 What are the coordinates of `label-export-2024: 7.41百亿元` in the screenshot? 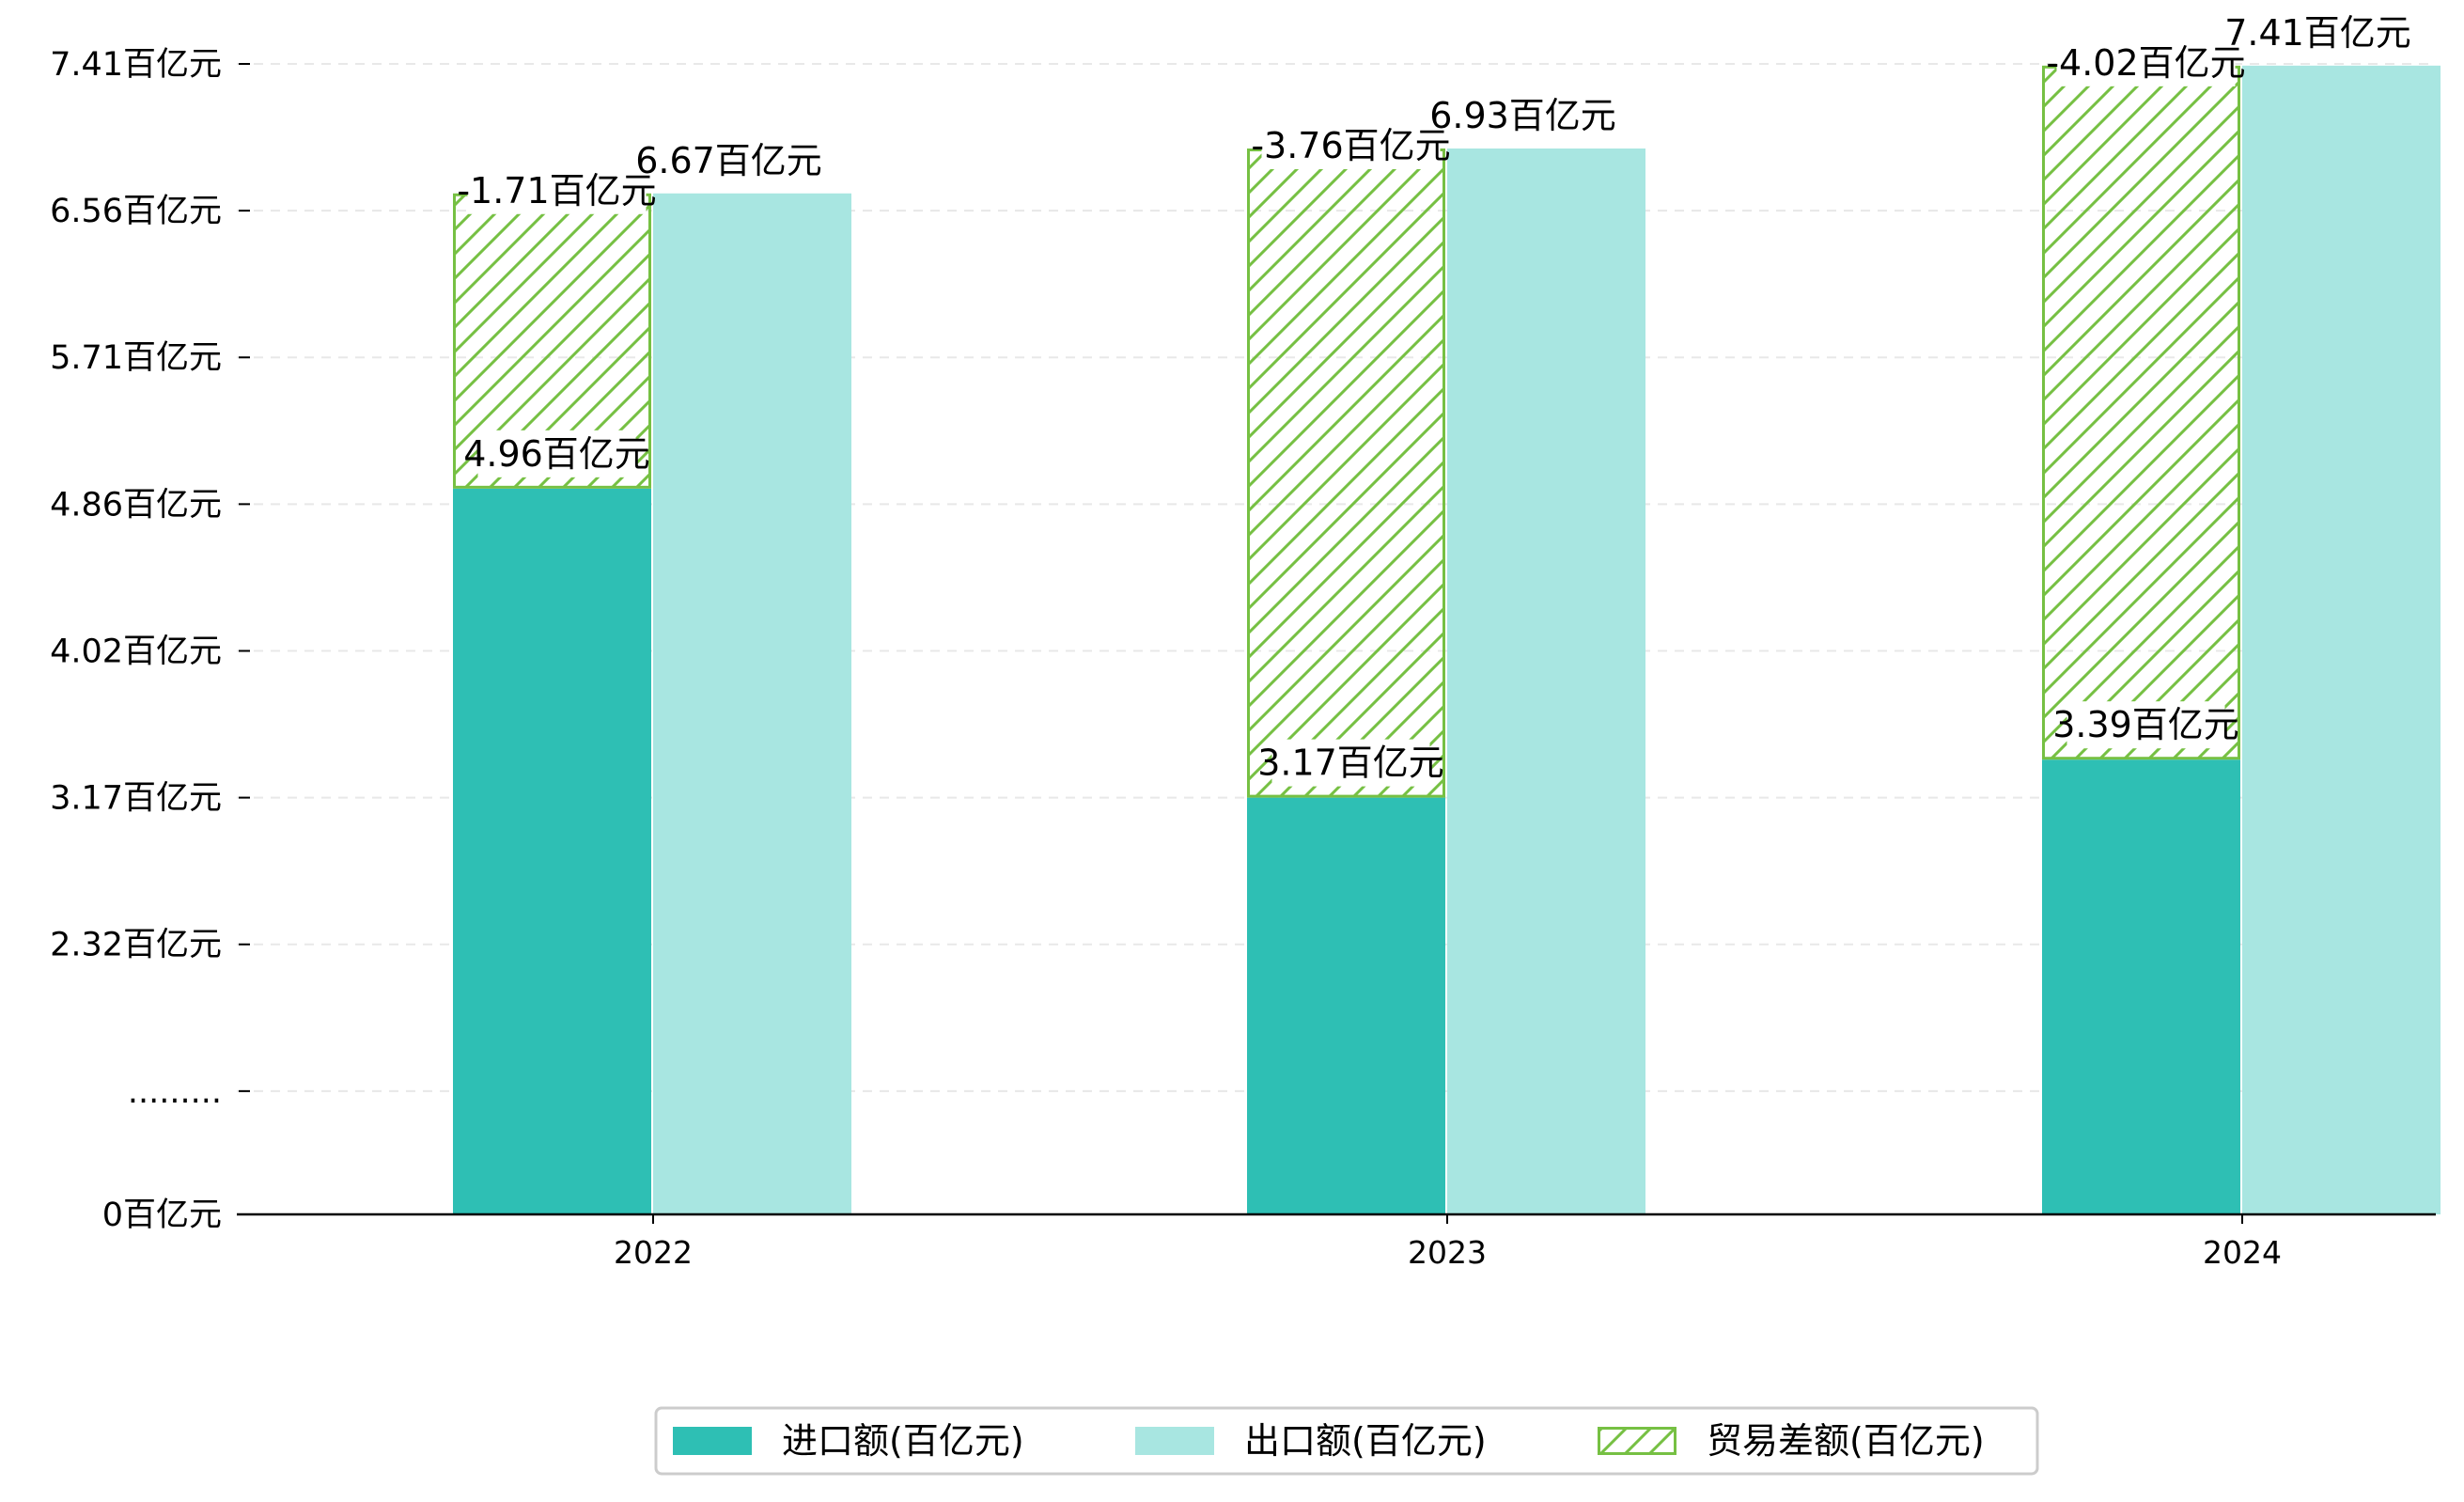 It's located at (2317, 33).